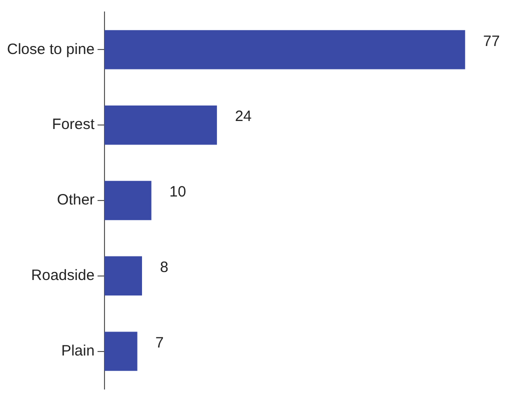  I want to click on y-tick-label: Roadside, so click(63, 275).